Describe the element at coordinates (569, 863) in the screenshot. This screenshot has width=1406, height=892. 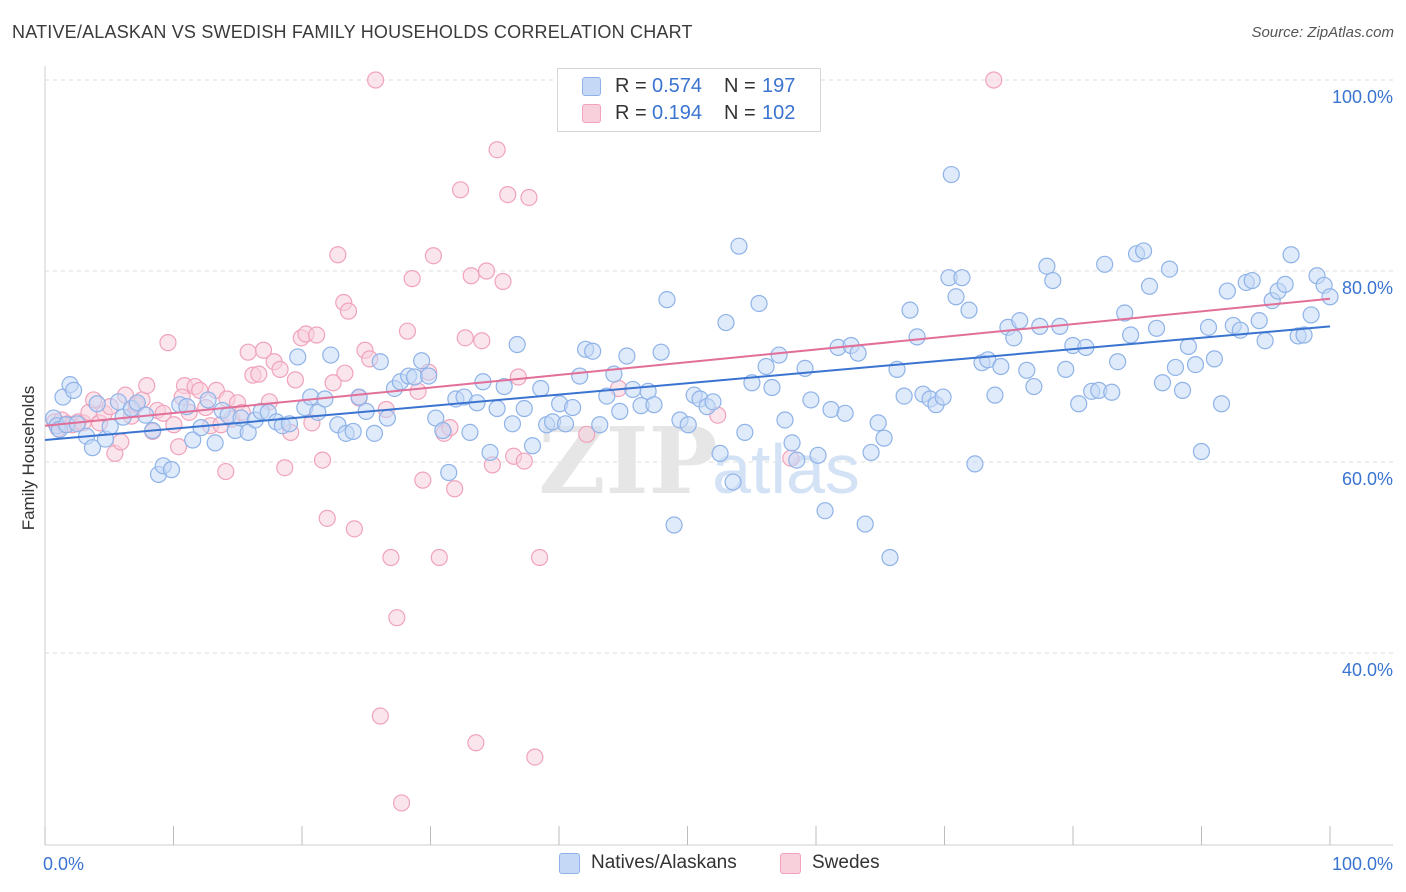
I see `legend-swatch-natives` at that location.